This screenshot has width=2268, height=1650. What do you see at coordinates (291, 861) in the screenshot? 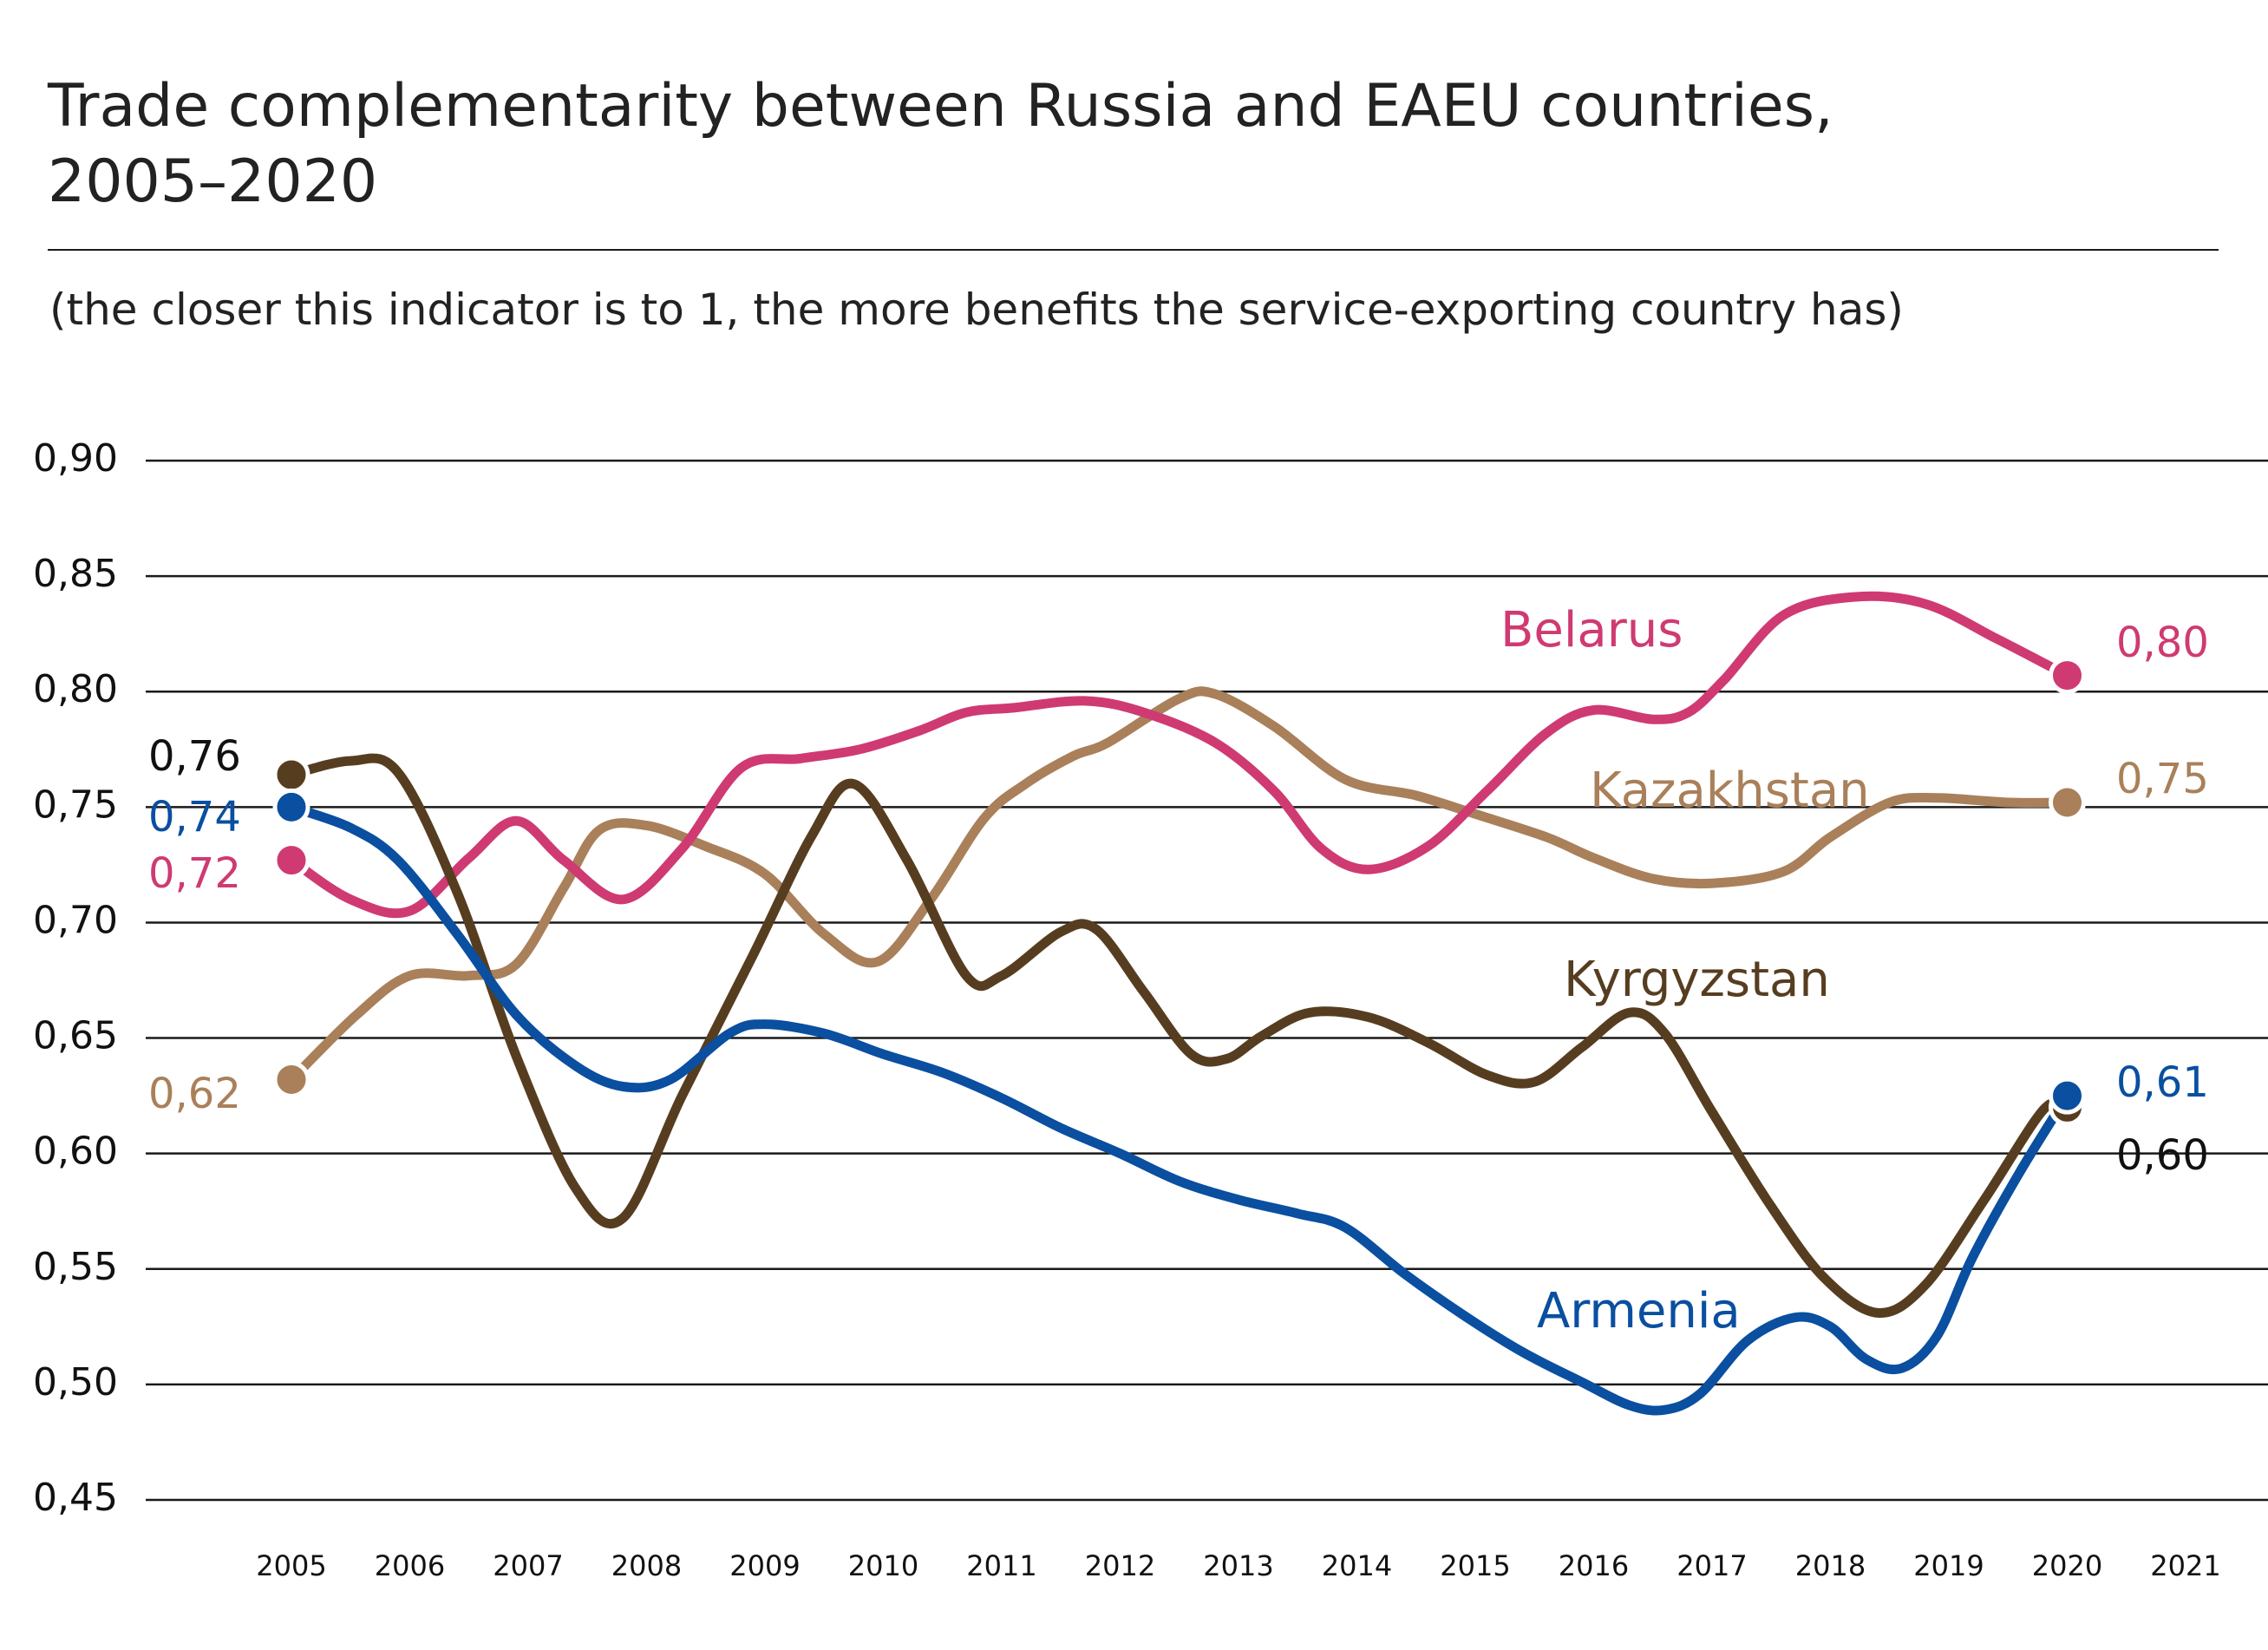
I see `start-marker-belarus` at bounding box center [291, 861].